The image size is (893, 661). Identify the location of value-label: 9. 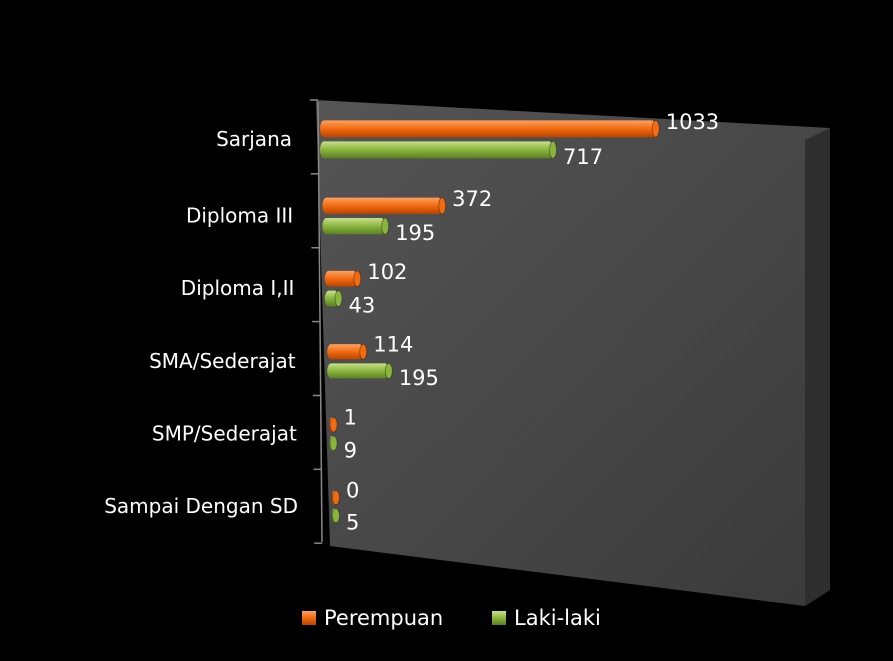
(350, 450).